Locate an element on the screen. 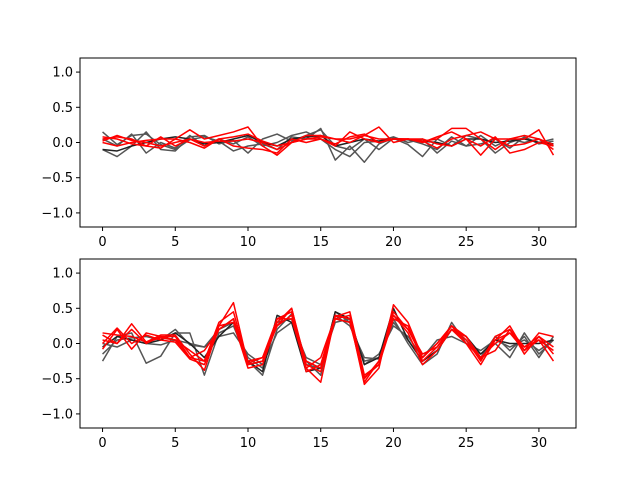  series-lines-bottom is located at coordinates (328, 343).